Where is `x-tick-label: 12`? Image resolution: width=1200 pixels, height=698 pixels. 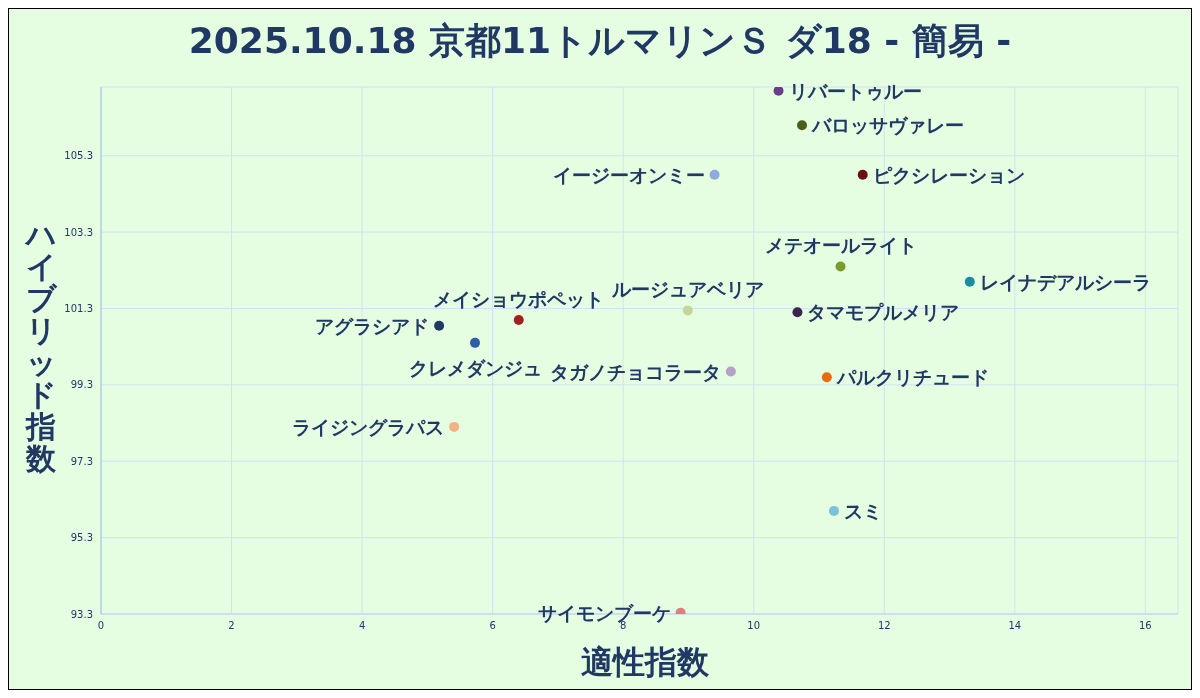
x-tick-label: 12 is located at coordinates (884, 626).